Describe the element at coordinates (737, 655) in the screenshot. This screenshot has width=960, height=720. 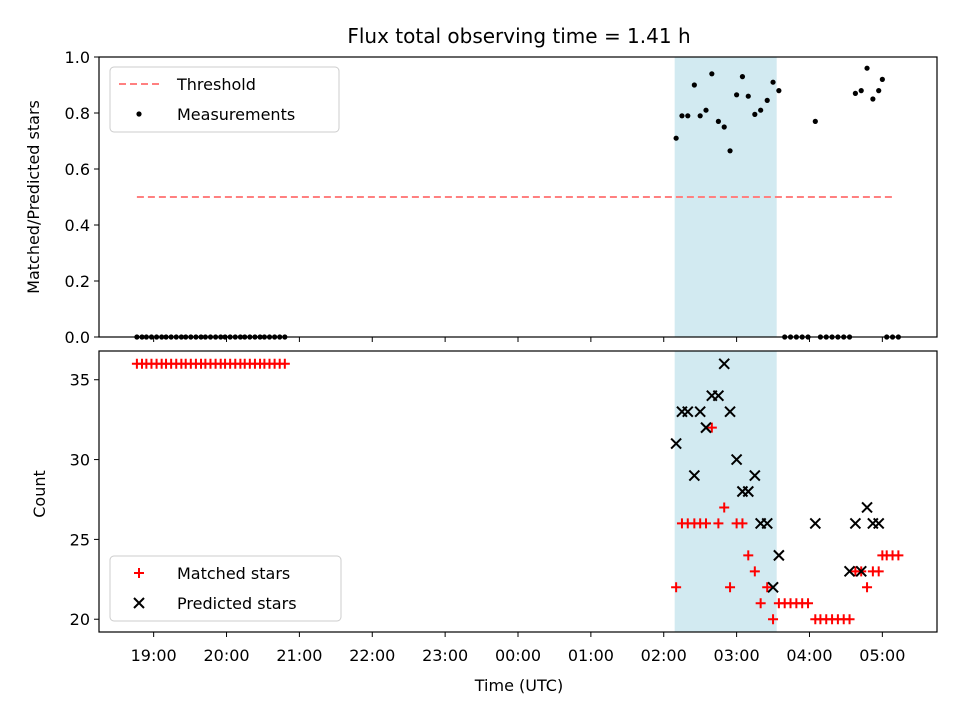
I see `x-tick-label: 03:00` at that location.